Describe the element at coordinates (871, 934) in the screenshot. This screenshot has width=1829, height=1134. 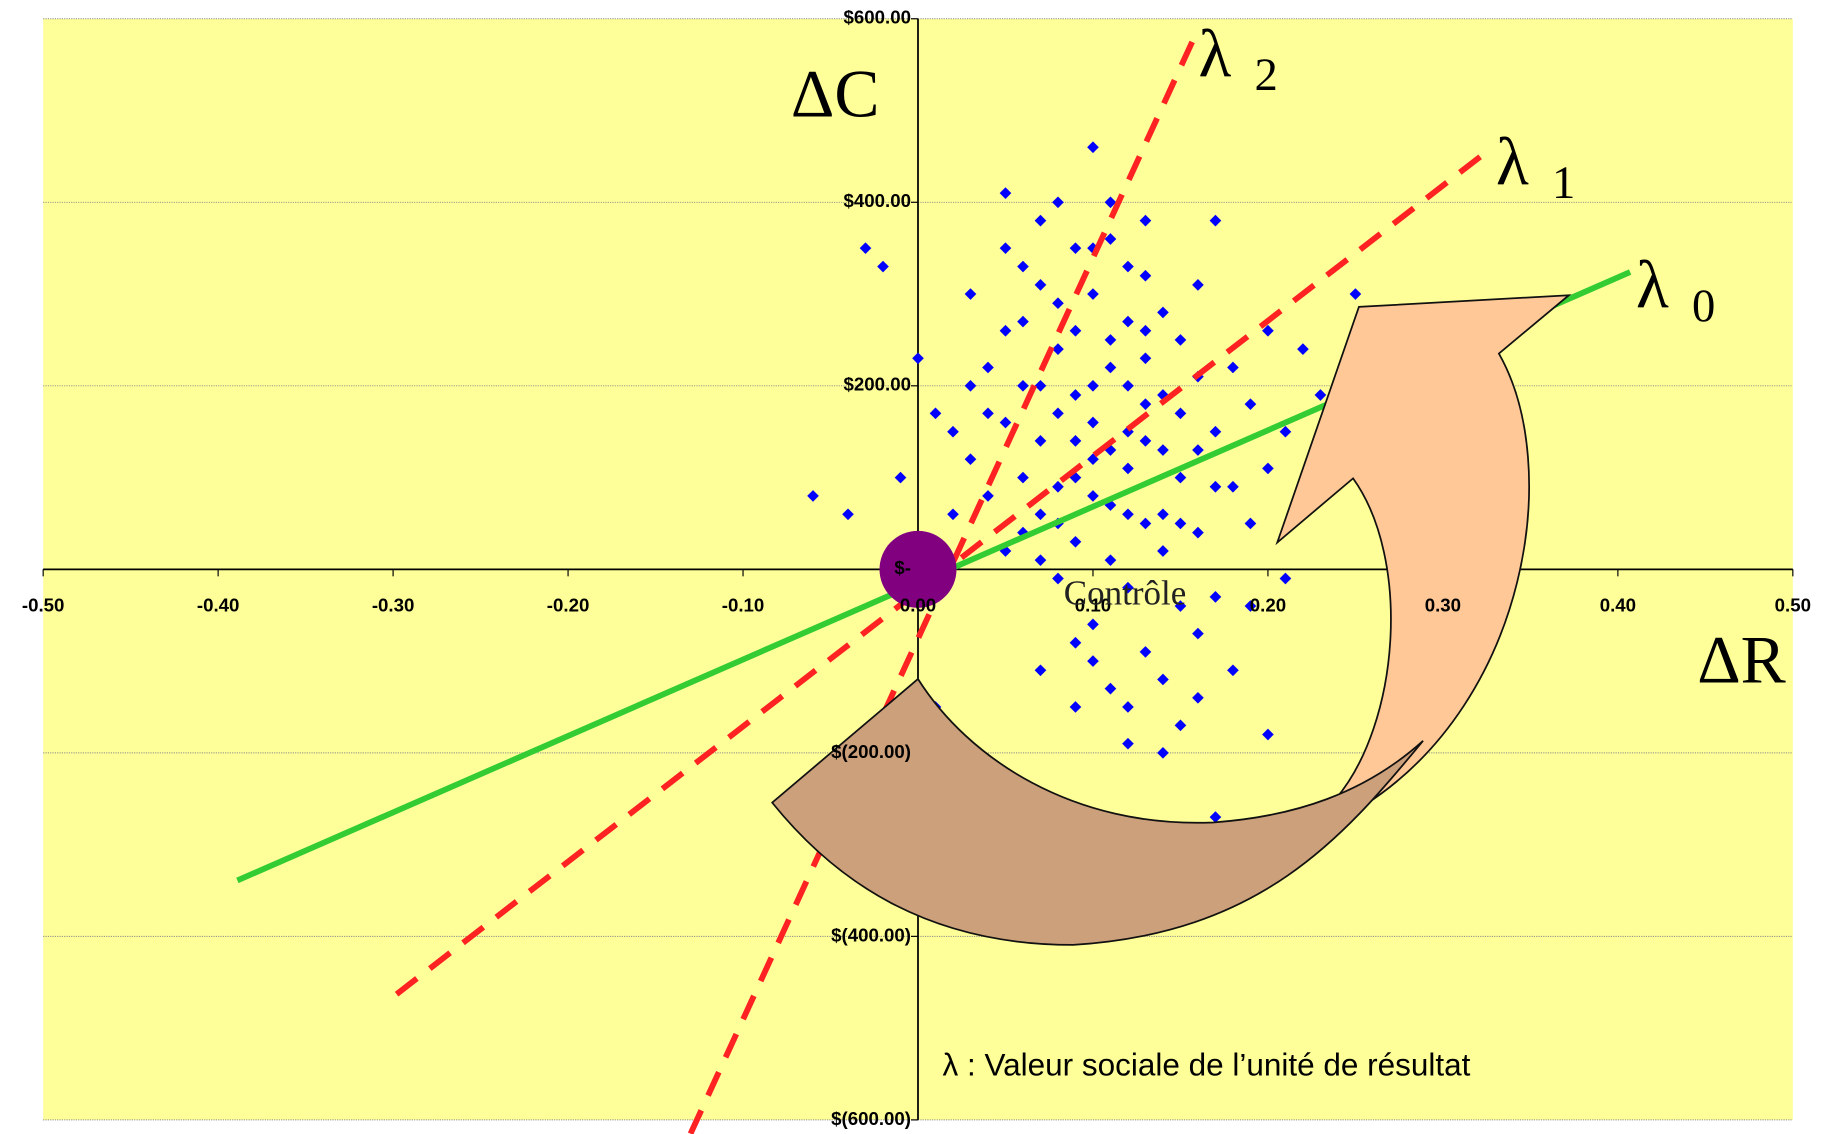
I see `y-tick-label: $(400.00)` at that location.